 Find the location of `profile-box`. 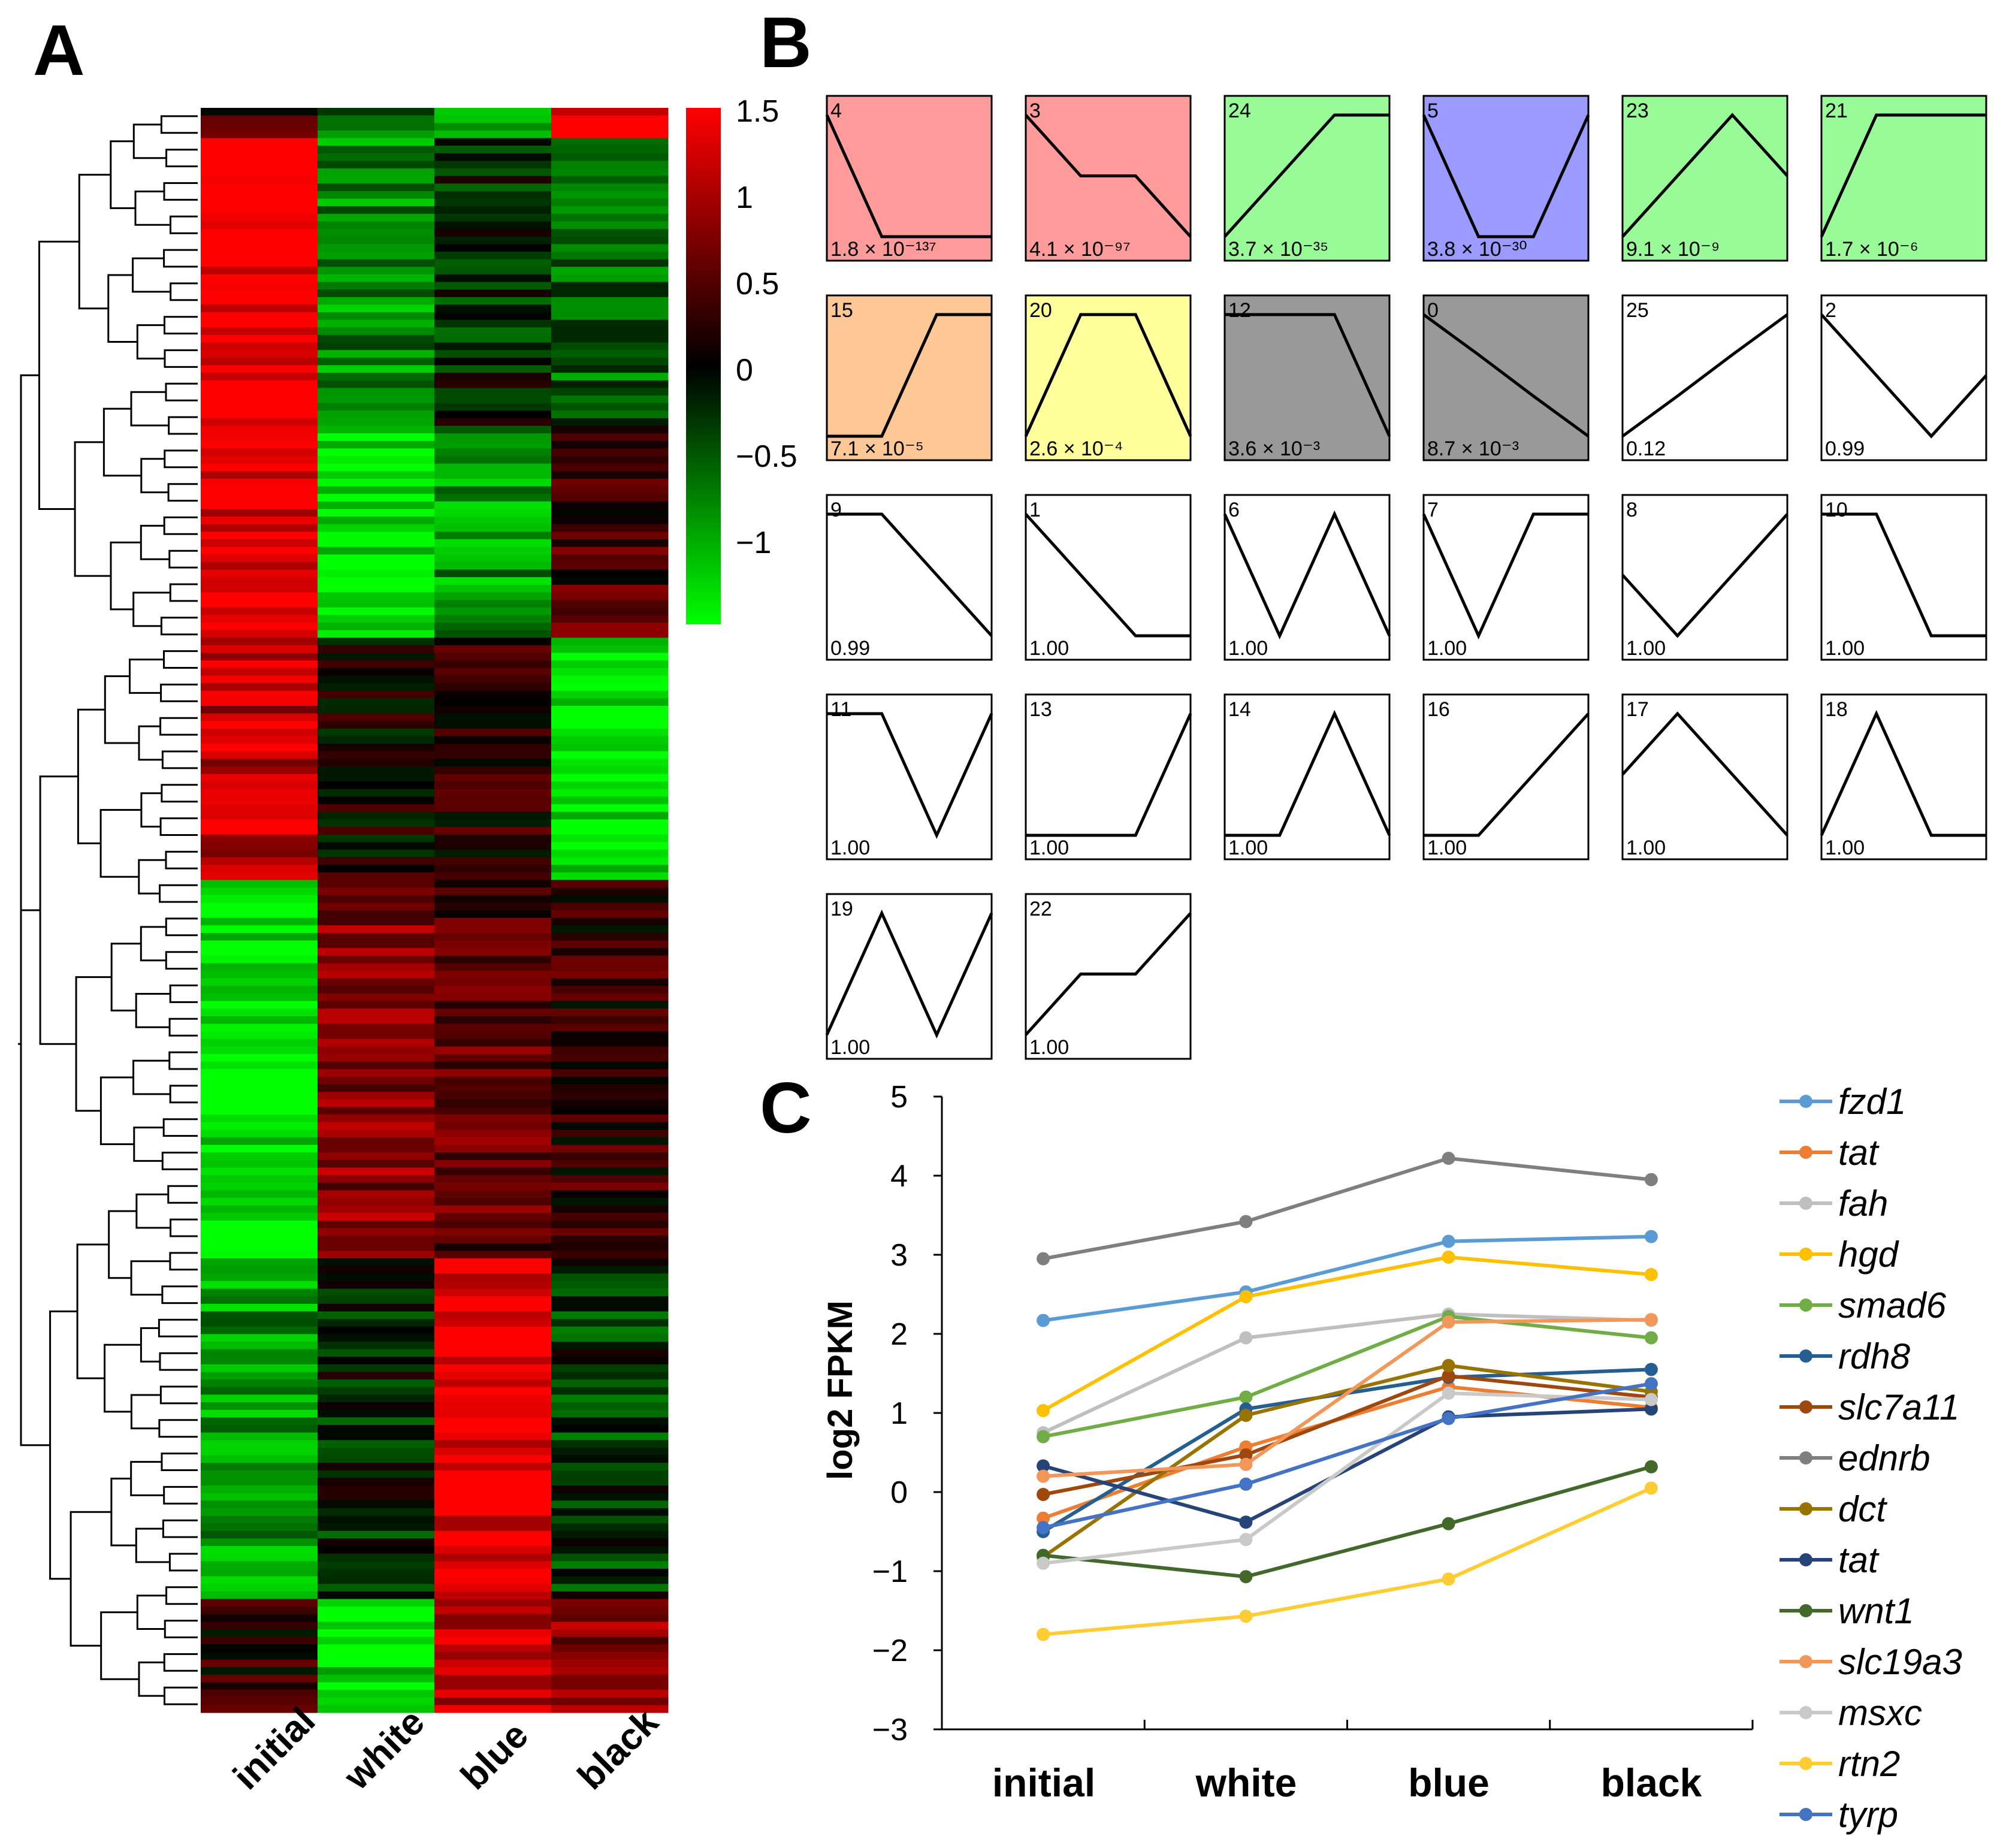

profile-box is located at coordinates (1307, 178).